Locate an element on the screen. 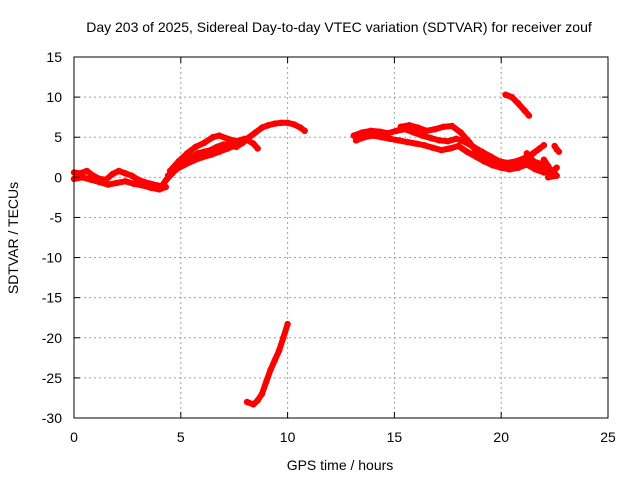 This screenshot has height=480, width=640. series-track-late-high is located at coordinates (517, 105).